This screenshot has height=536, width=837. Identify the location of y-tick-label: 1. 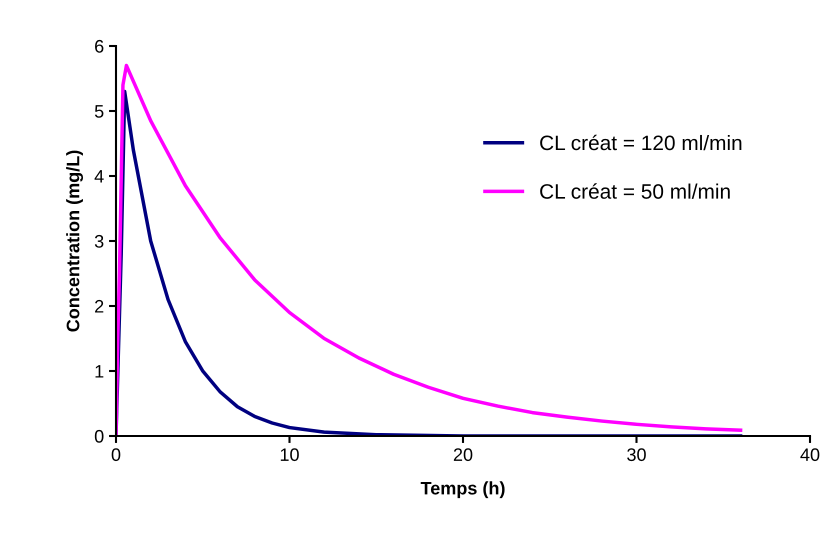
(100, 371).